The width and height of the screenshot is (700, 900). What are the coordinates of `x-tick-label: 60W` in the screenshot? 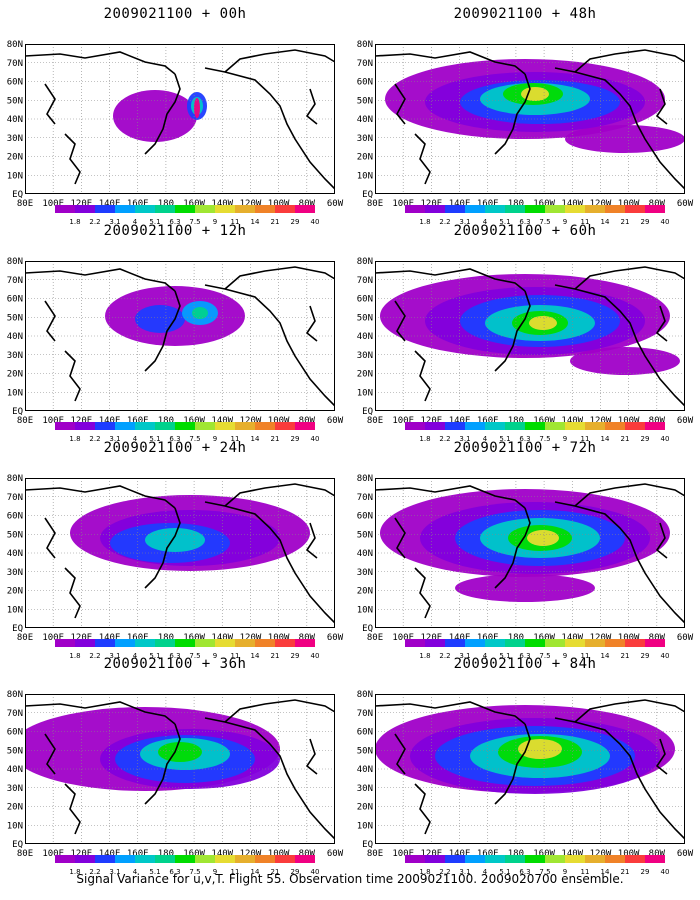 It's located at (685, 638).